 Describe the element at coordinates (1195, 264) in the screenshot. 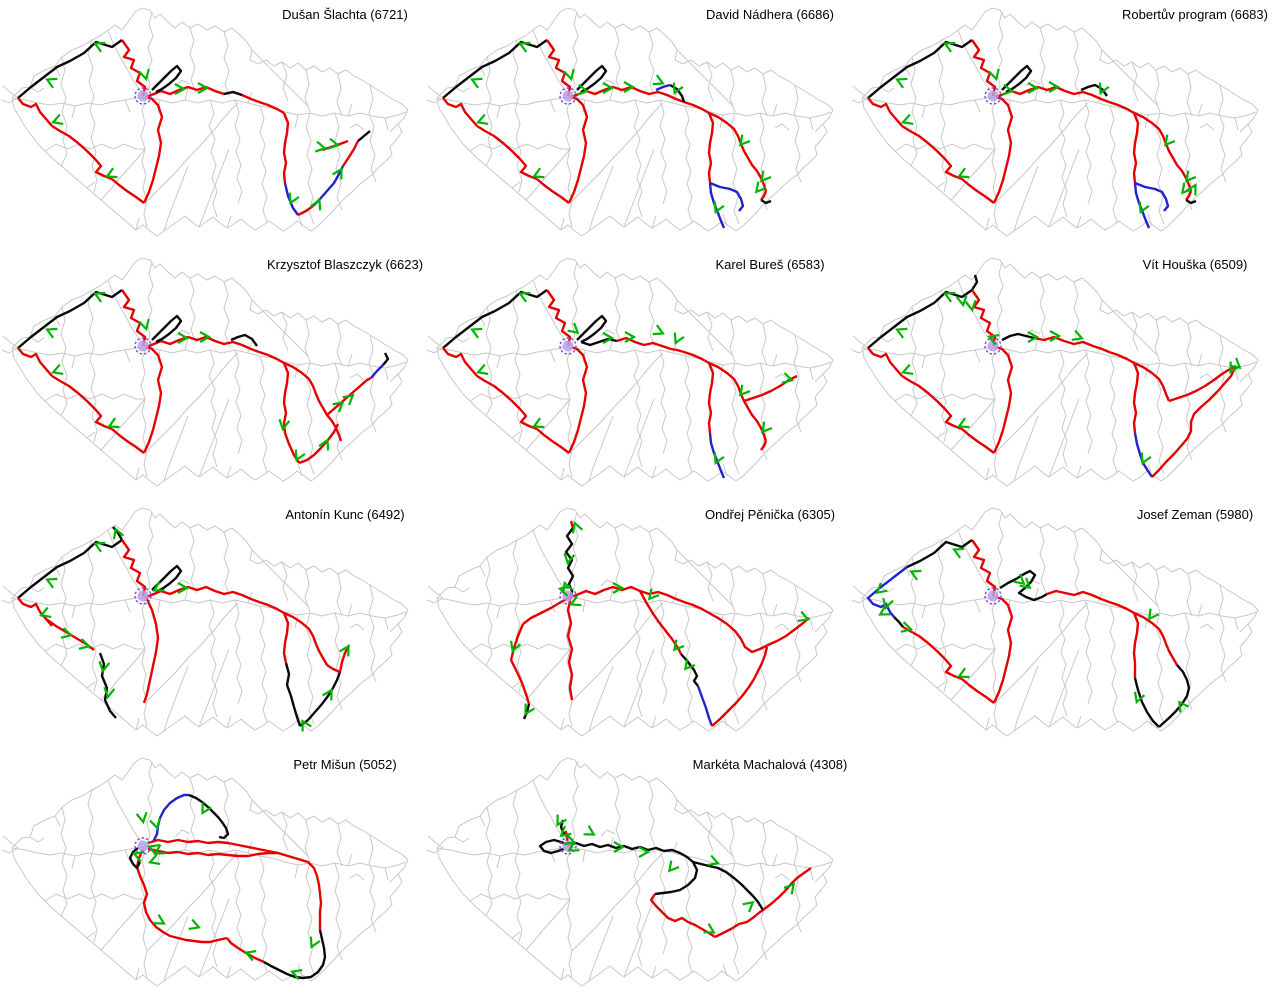

I see `map-title: Vít Houška (6509)` at that location.